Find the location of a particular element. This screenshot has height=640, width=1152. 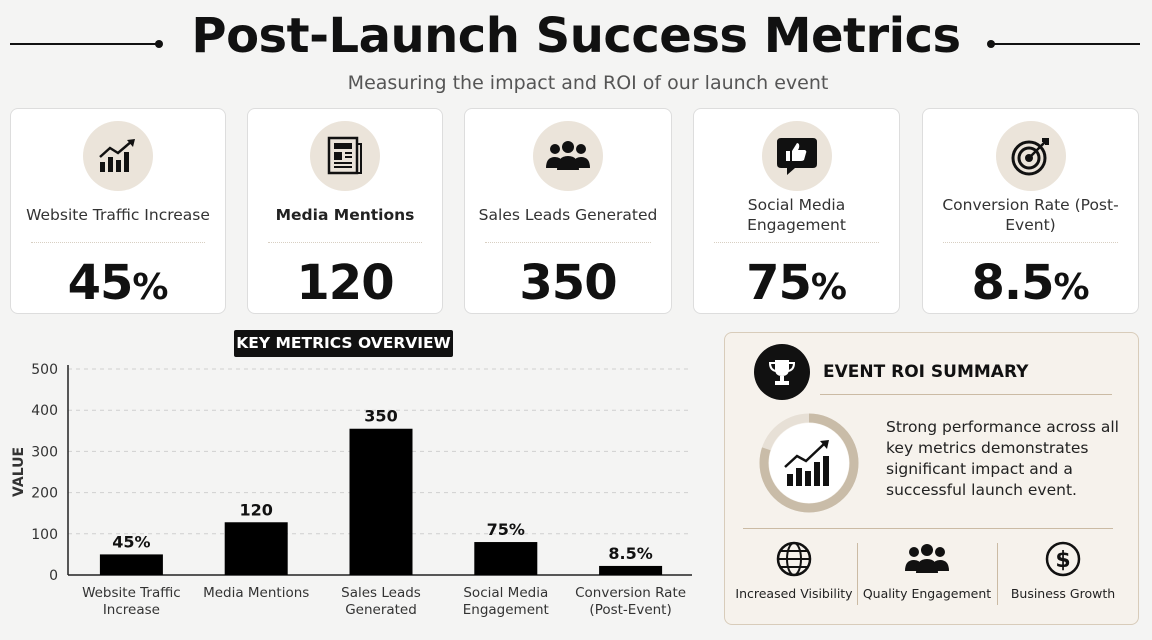

trophy-icon is located at coordinates (782, 372).